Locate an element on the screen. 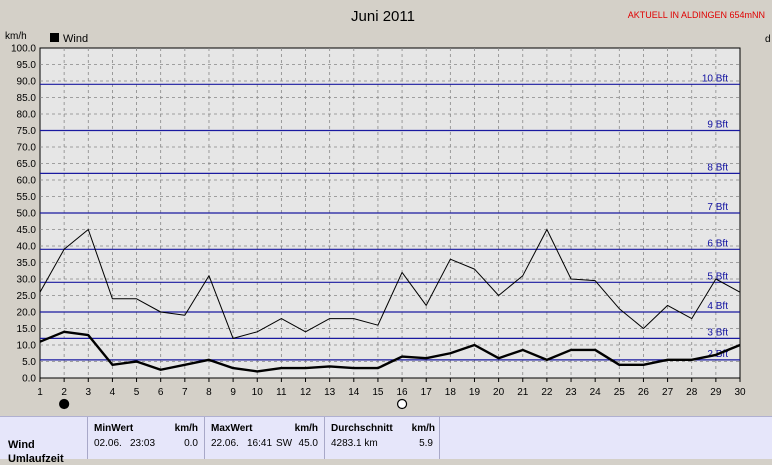 This screenshot has width=772, height=465. y-tick-label: 80.0 is located at coordinates (27, 115).